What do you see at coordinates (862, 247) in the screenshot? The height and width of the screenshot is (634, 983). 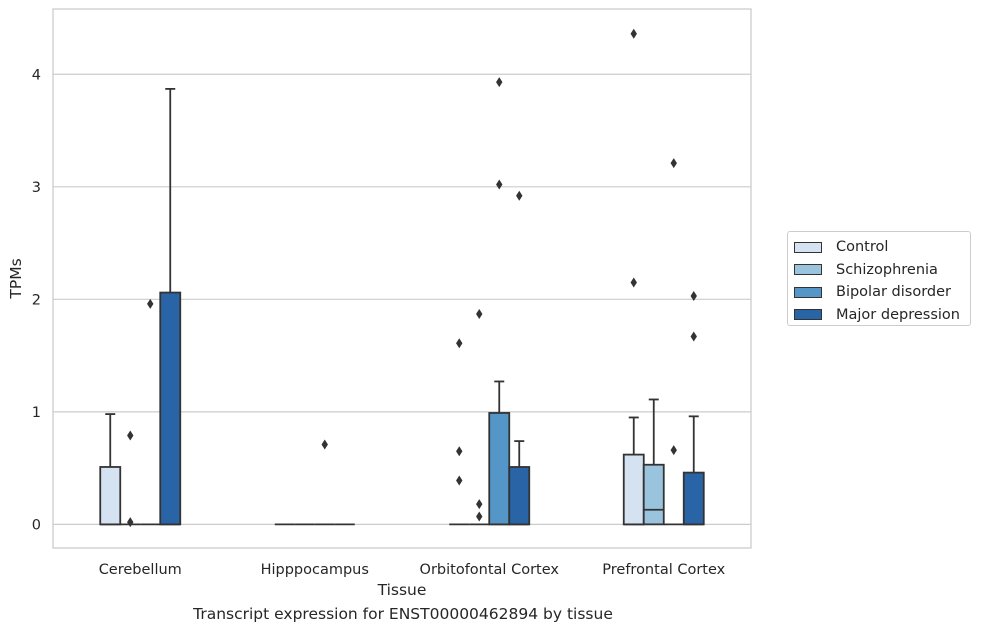 I see `legend-label-control: Control` at bounding box center [862, 247].